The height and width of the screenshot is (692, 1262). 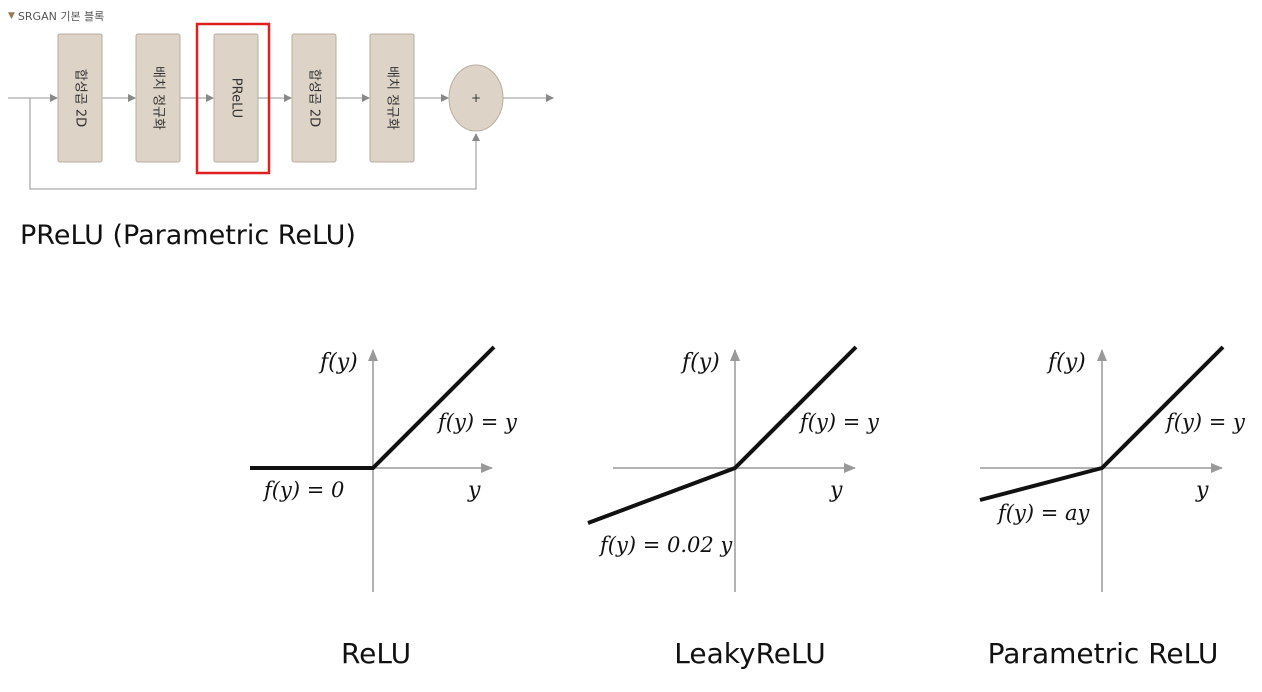 What do you see at coordinates (1103, 653) in the screenshot?
I see `caption-parametric-relu: Parametric ReLU` at bounding box center [1103, 653].